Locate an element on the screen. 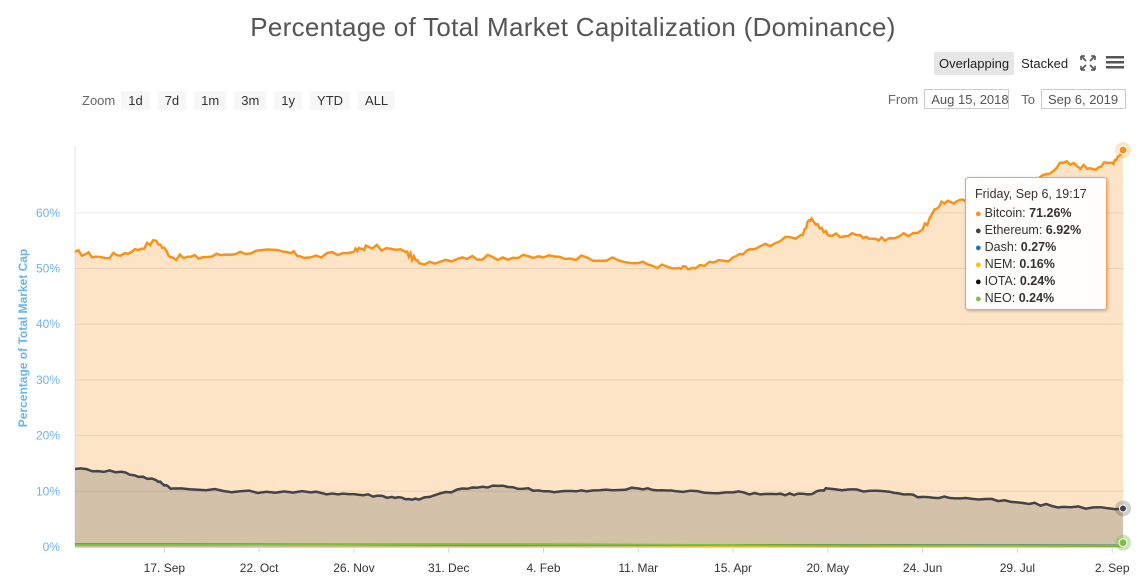 The height and width of the screenshot is (584, 1146). hamburger-menu-icon is located at coordinates (1115, 62).